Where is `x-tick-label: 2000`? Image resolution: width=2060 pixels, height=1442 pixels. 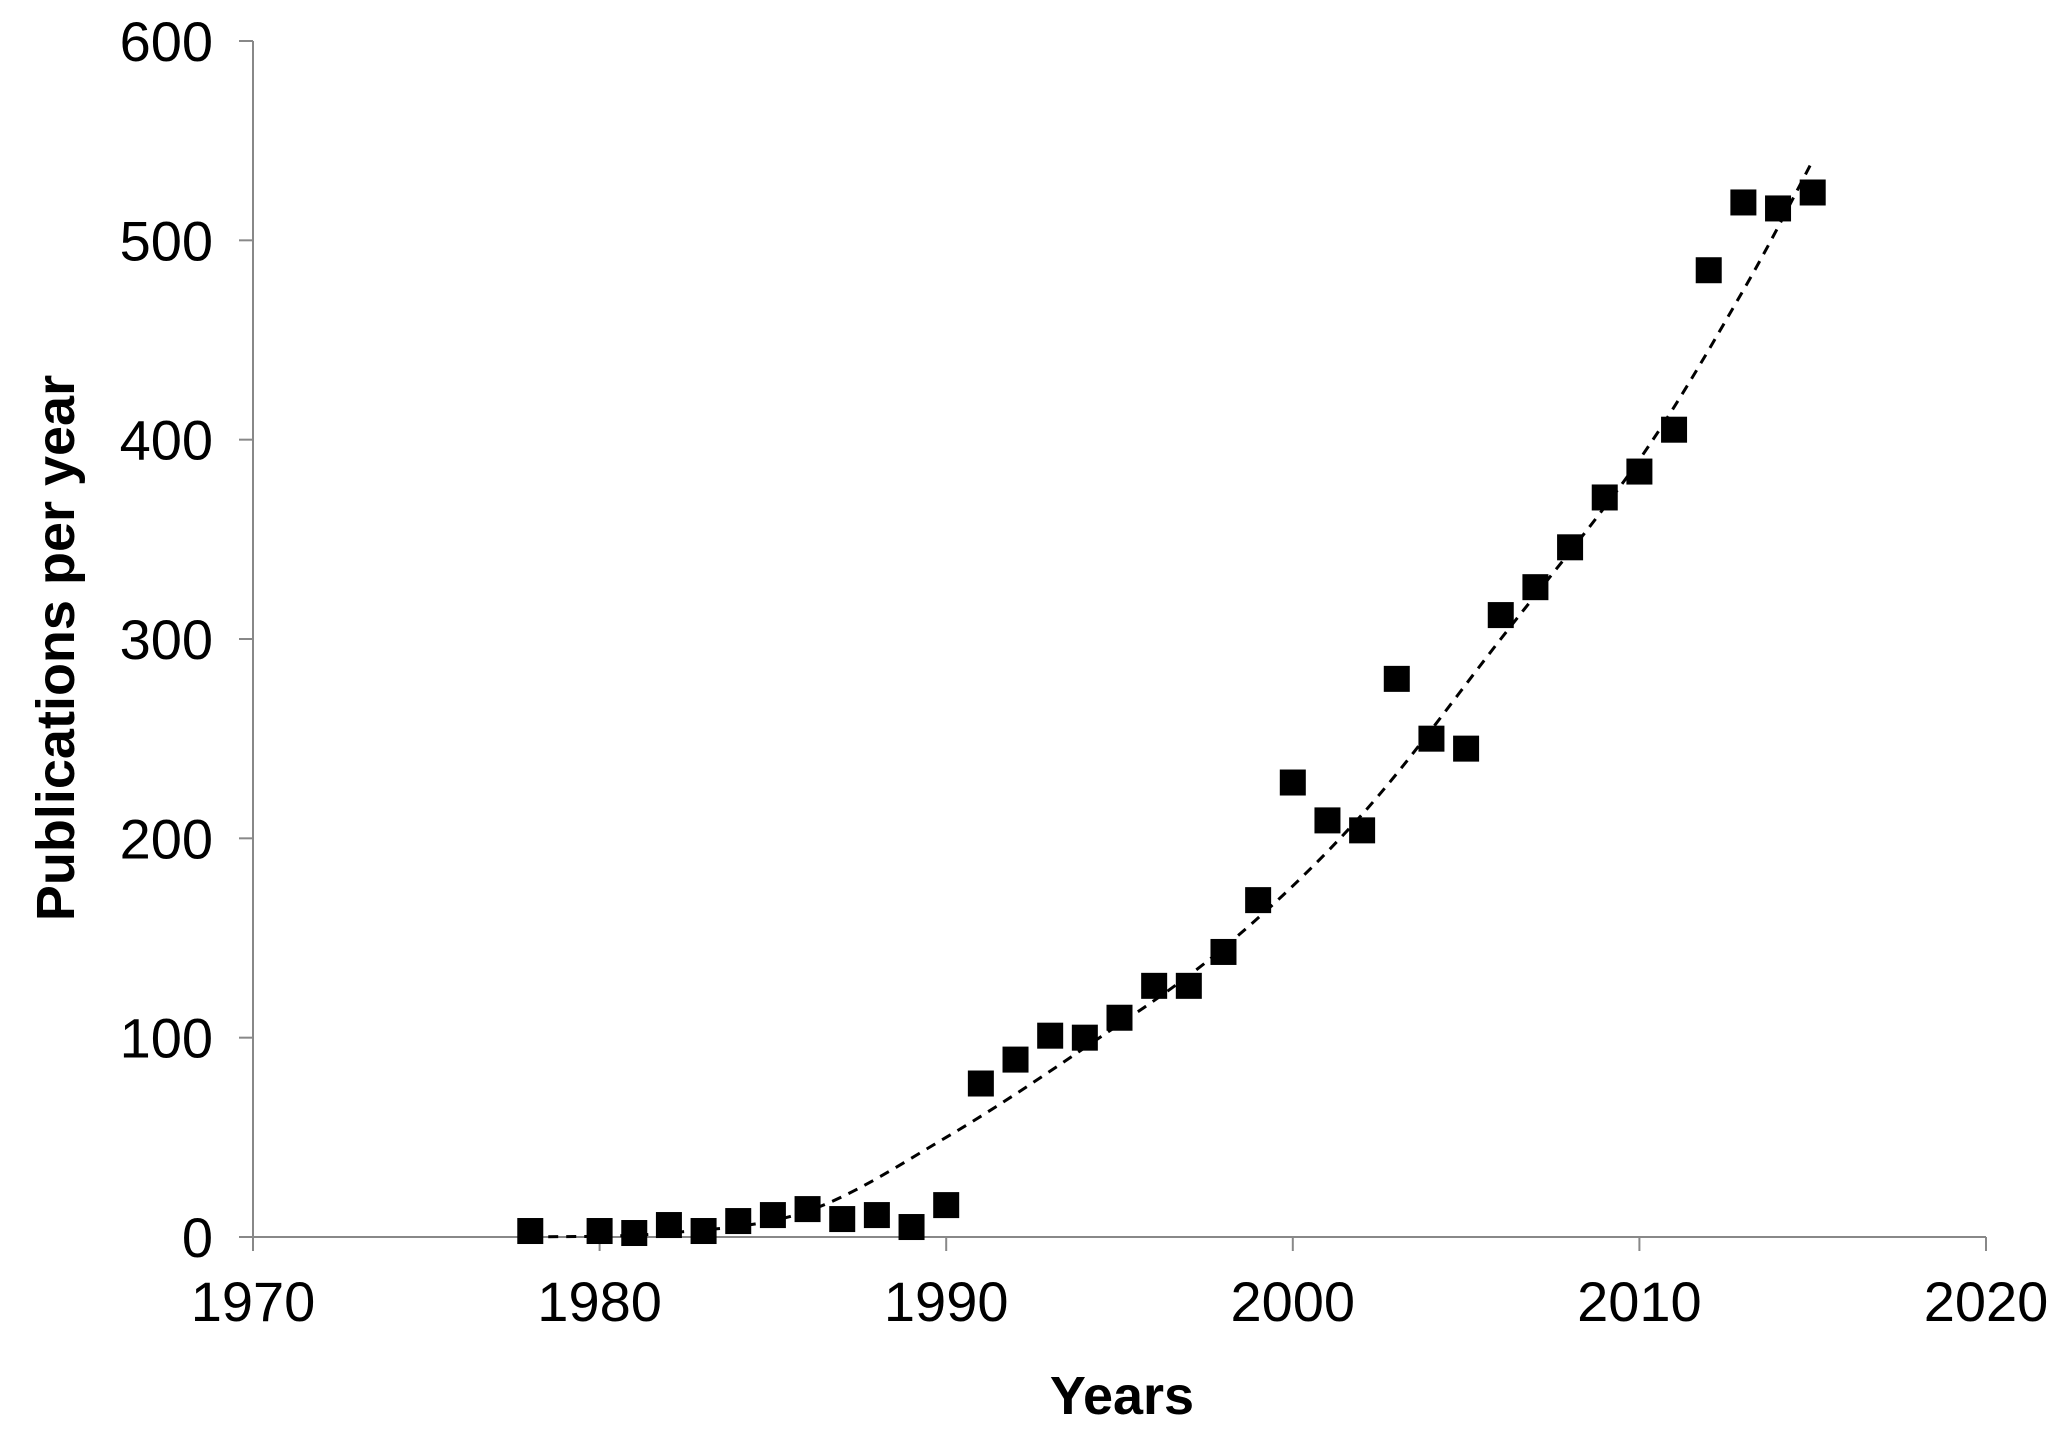
x-tick-label: 2000 is located at coordinates (1293, 1301).